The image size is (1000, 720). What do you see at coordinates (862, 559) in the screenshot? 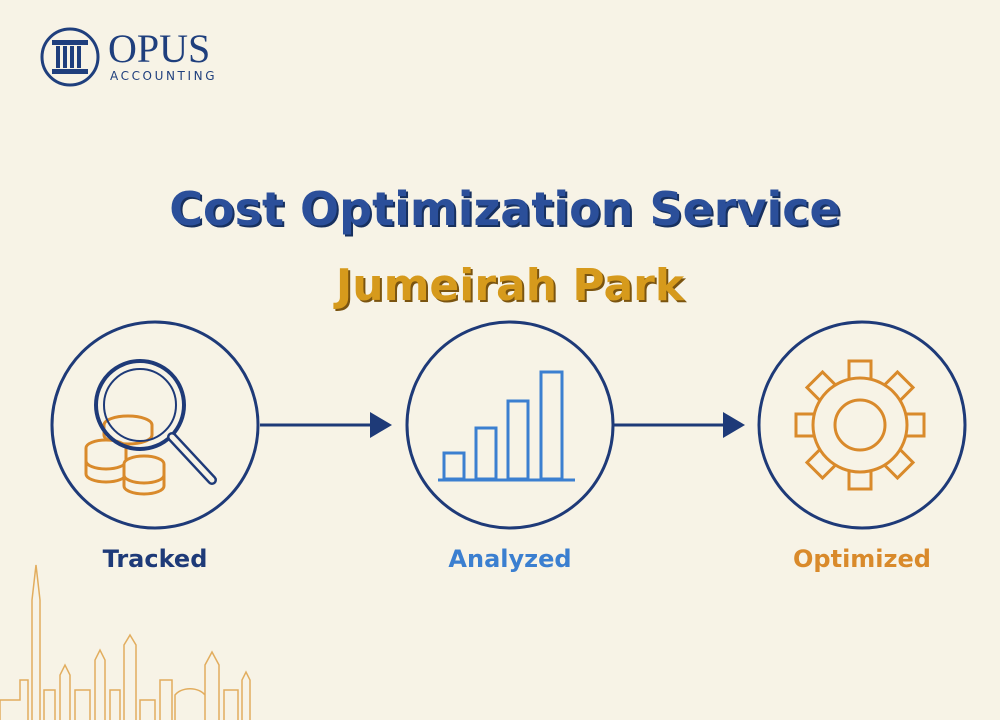
I see `step-label: Optimized` at bounding box center [862, 559].